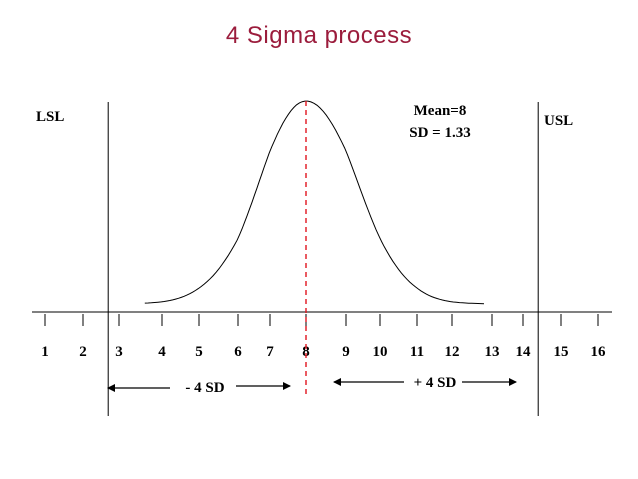  Describe the element at coordinates (50, 117) in the screenshot. I see `lsl-label: LSL` at that location.